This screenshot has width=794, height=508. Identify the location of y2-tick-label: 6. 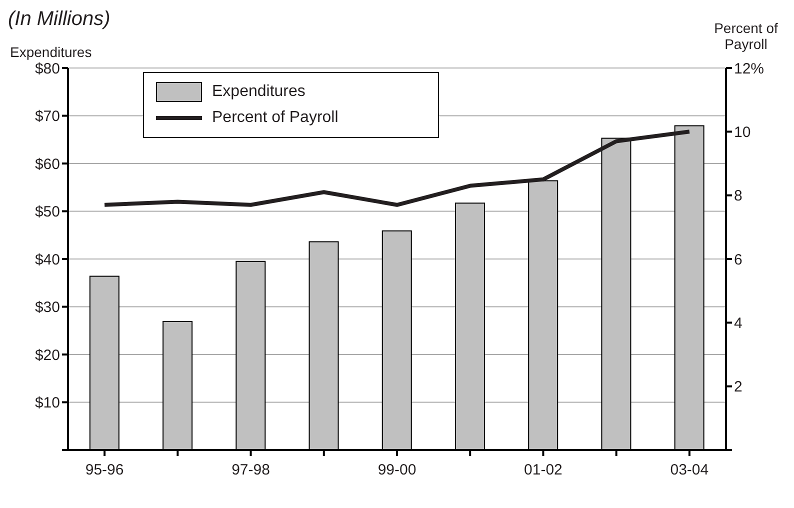
(738, 259).